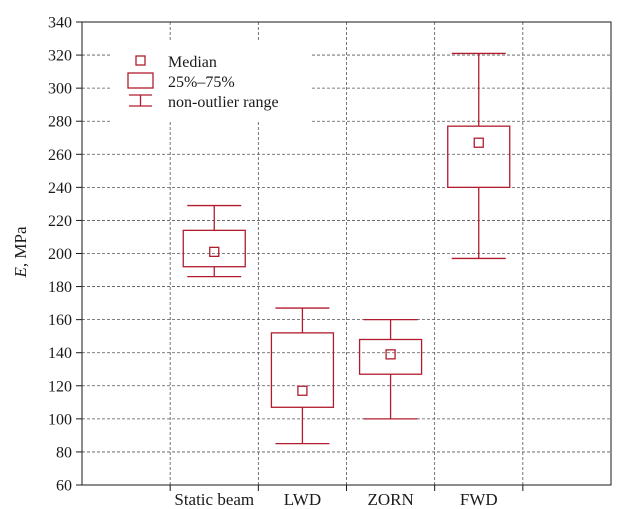  What do you see at coordinates (60, 188) in the screenshot?
I see `y-tick-label: 240` at bounding box center [60, 188].